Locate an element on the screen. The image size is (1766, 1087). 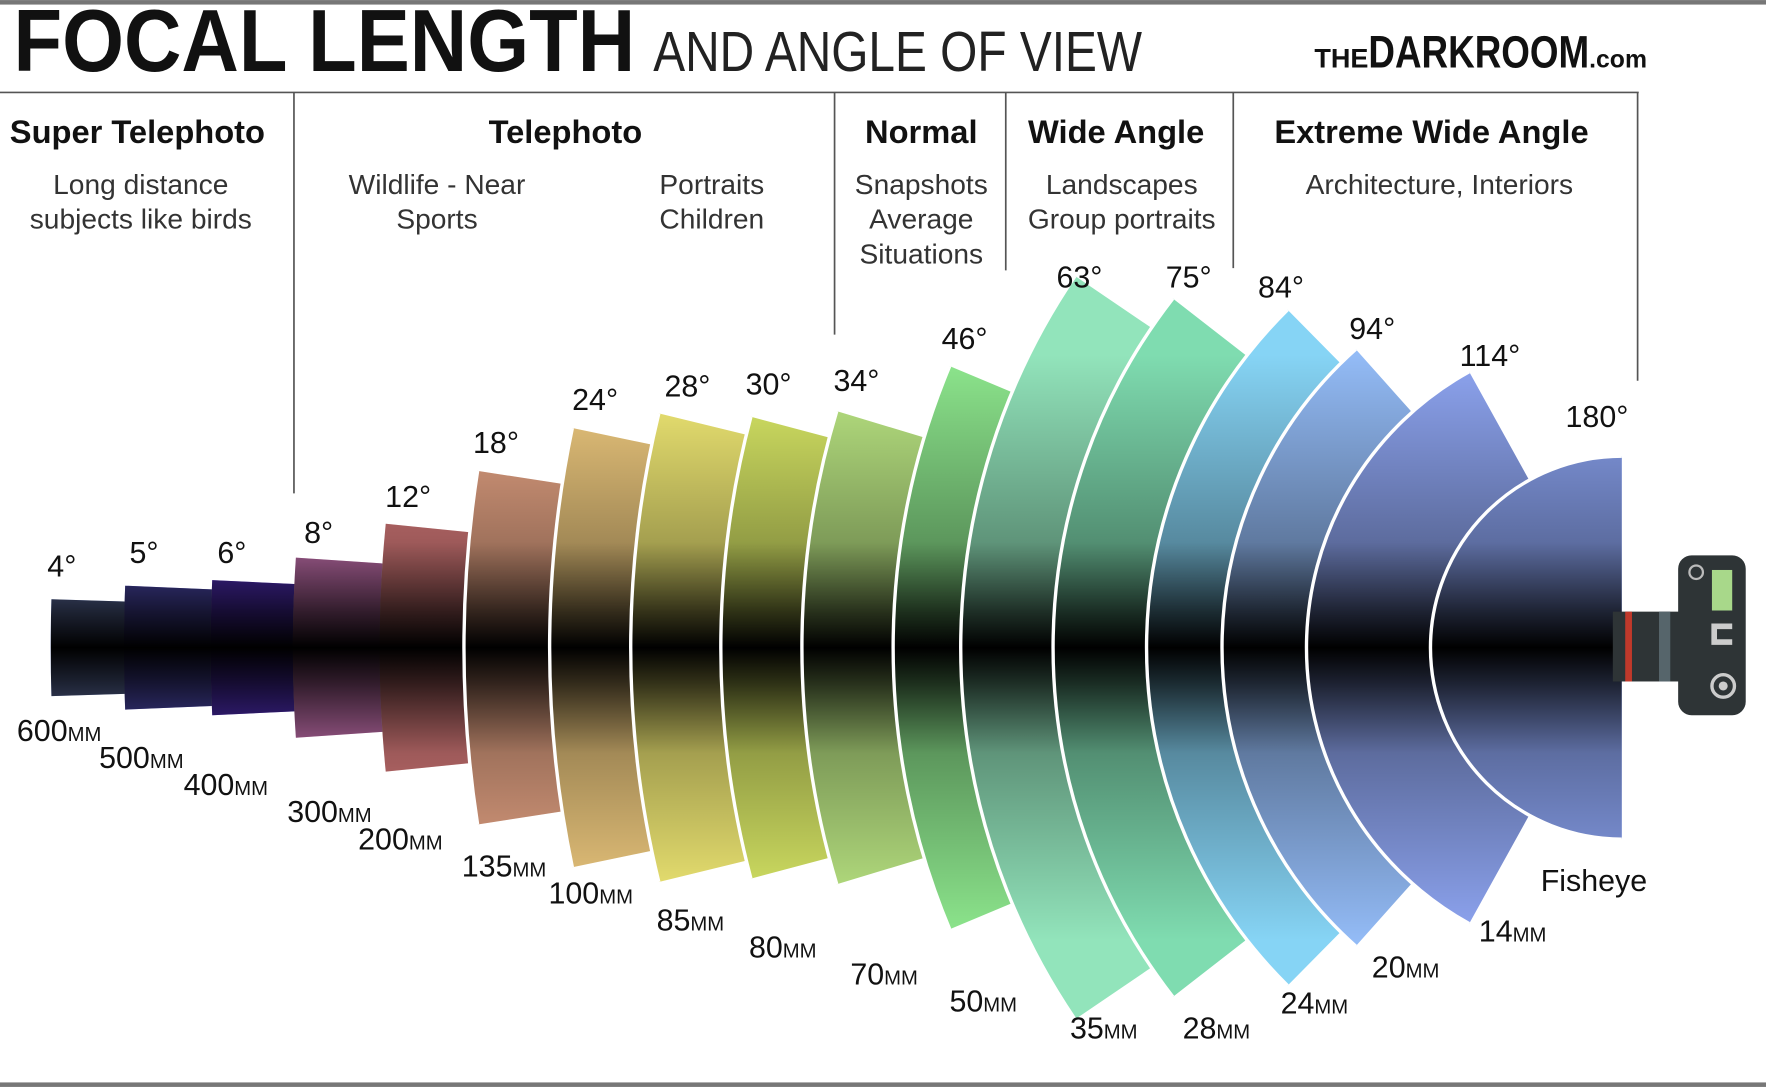
angle-label: 5° is located at coordinates (144, 553).